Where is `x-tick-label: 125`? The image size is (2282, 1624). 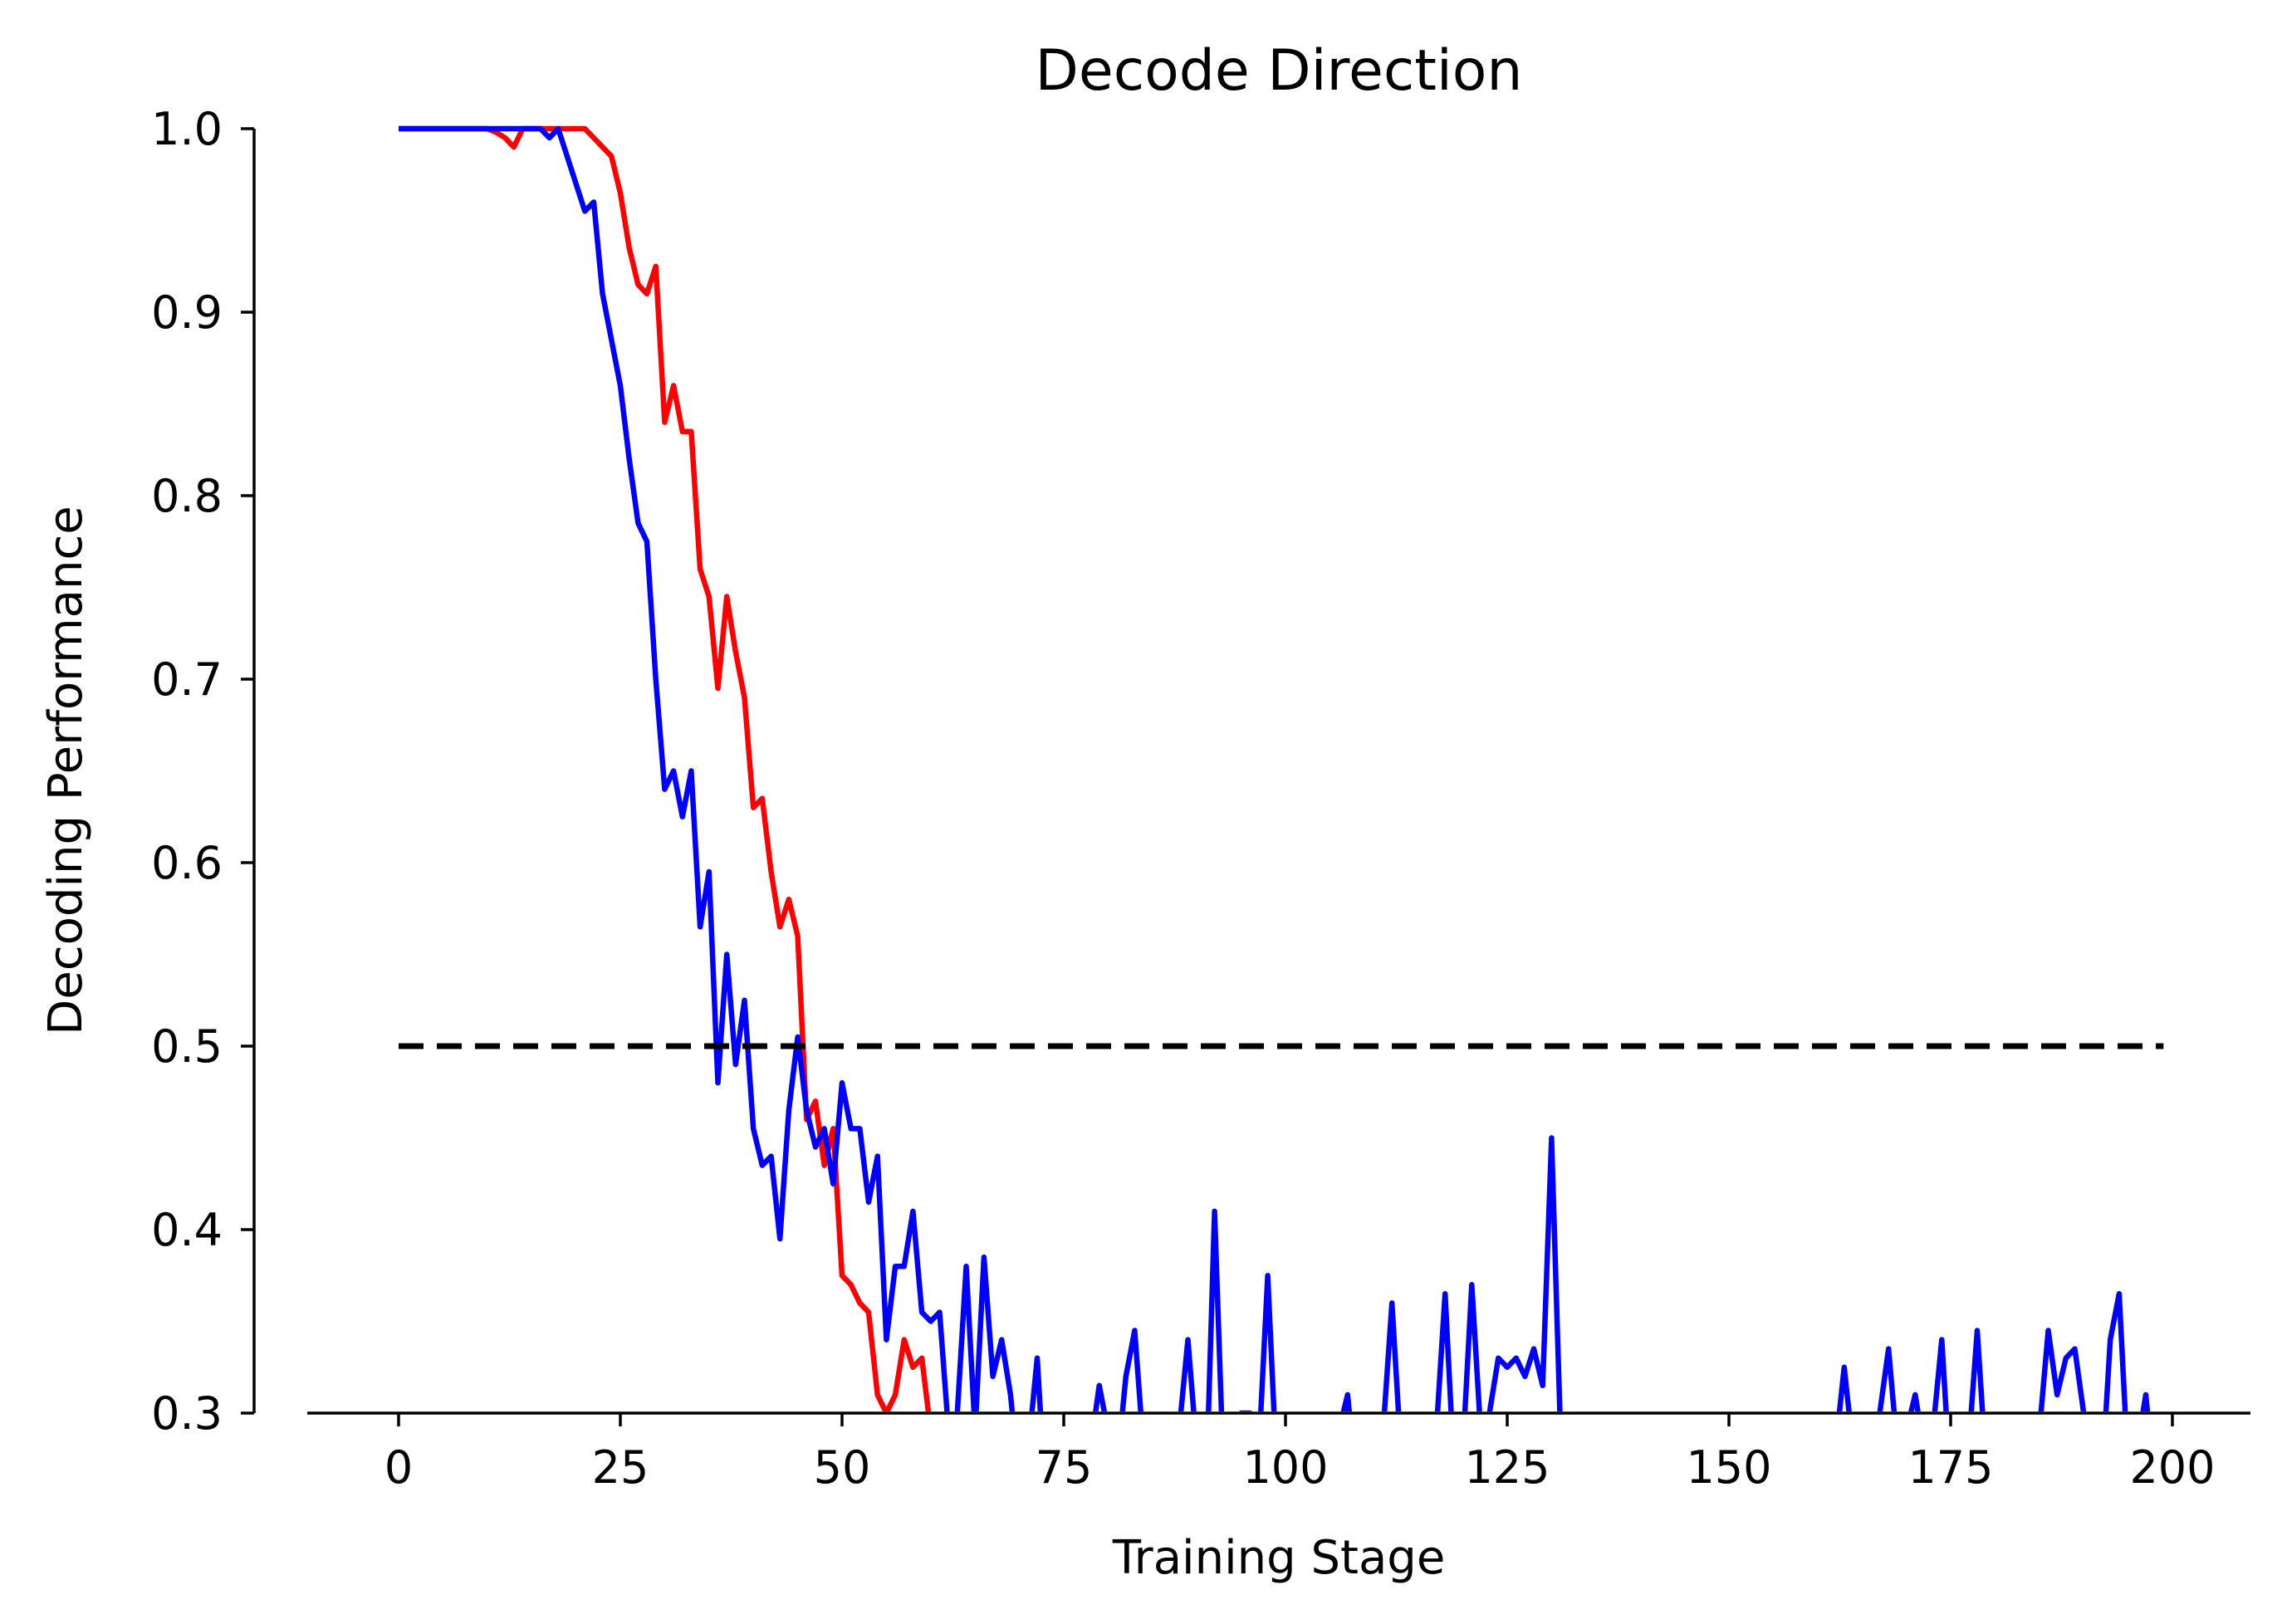 x-tick-label: 125 is located at coordinates (1507, 1467).